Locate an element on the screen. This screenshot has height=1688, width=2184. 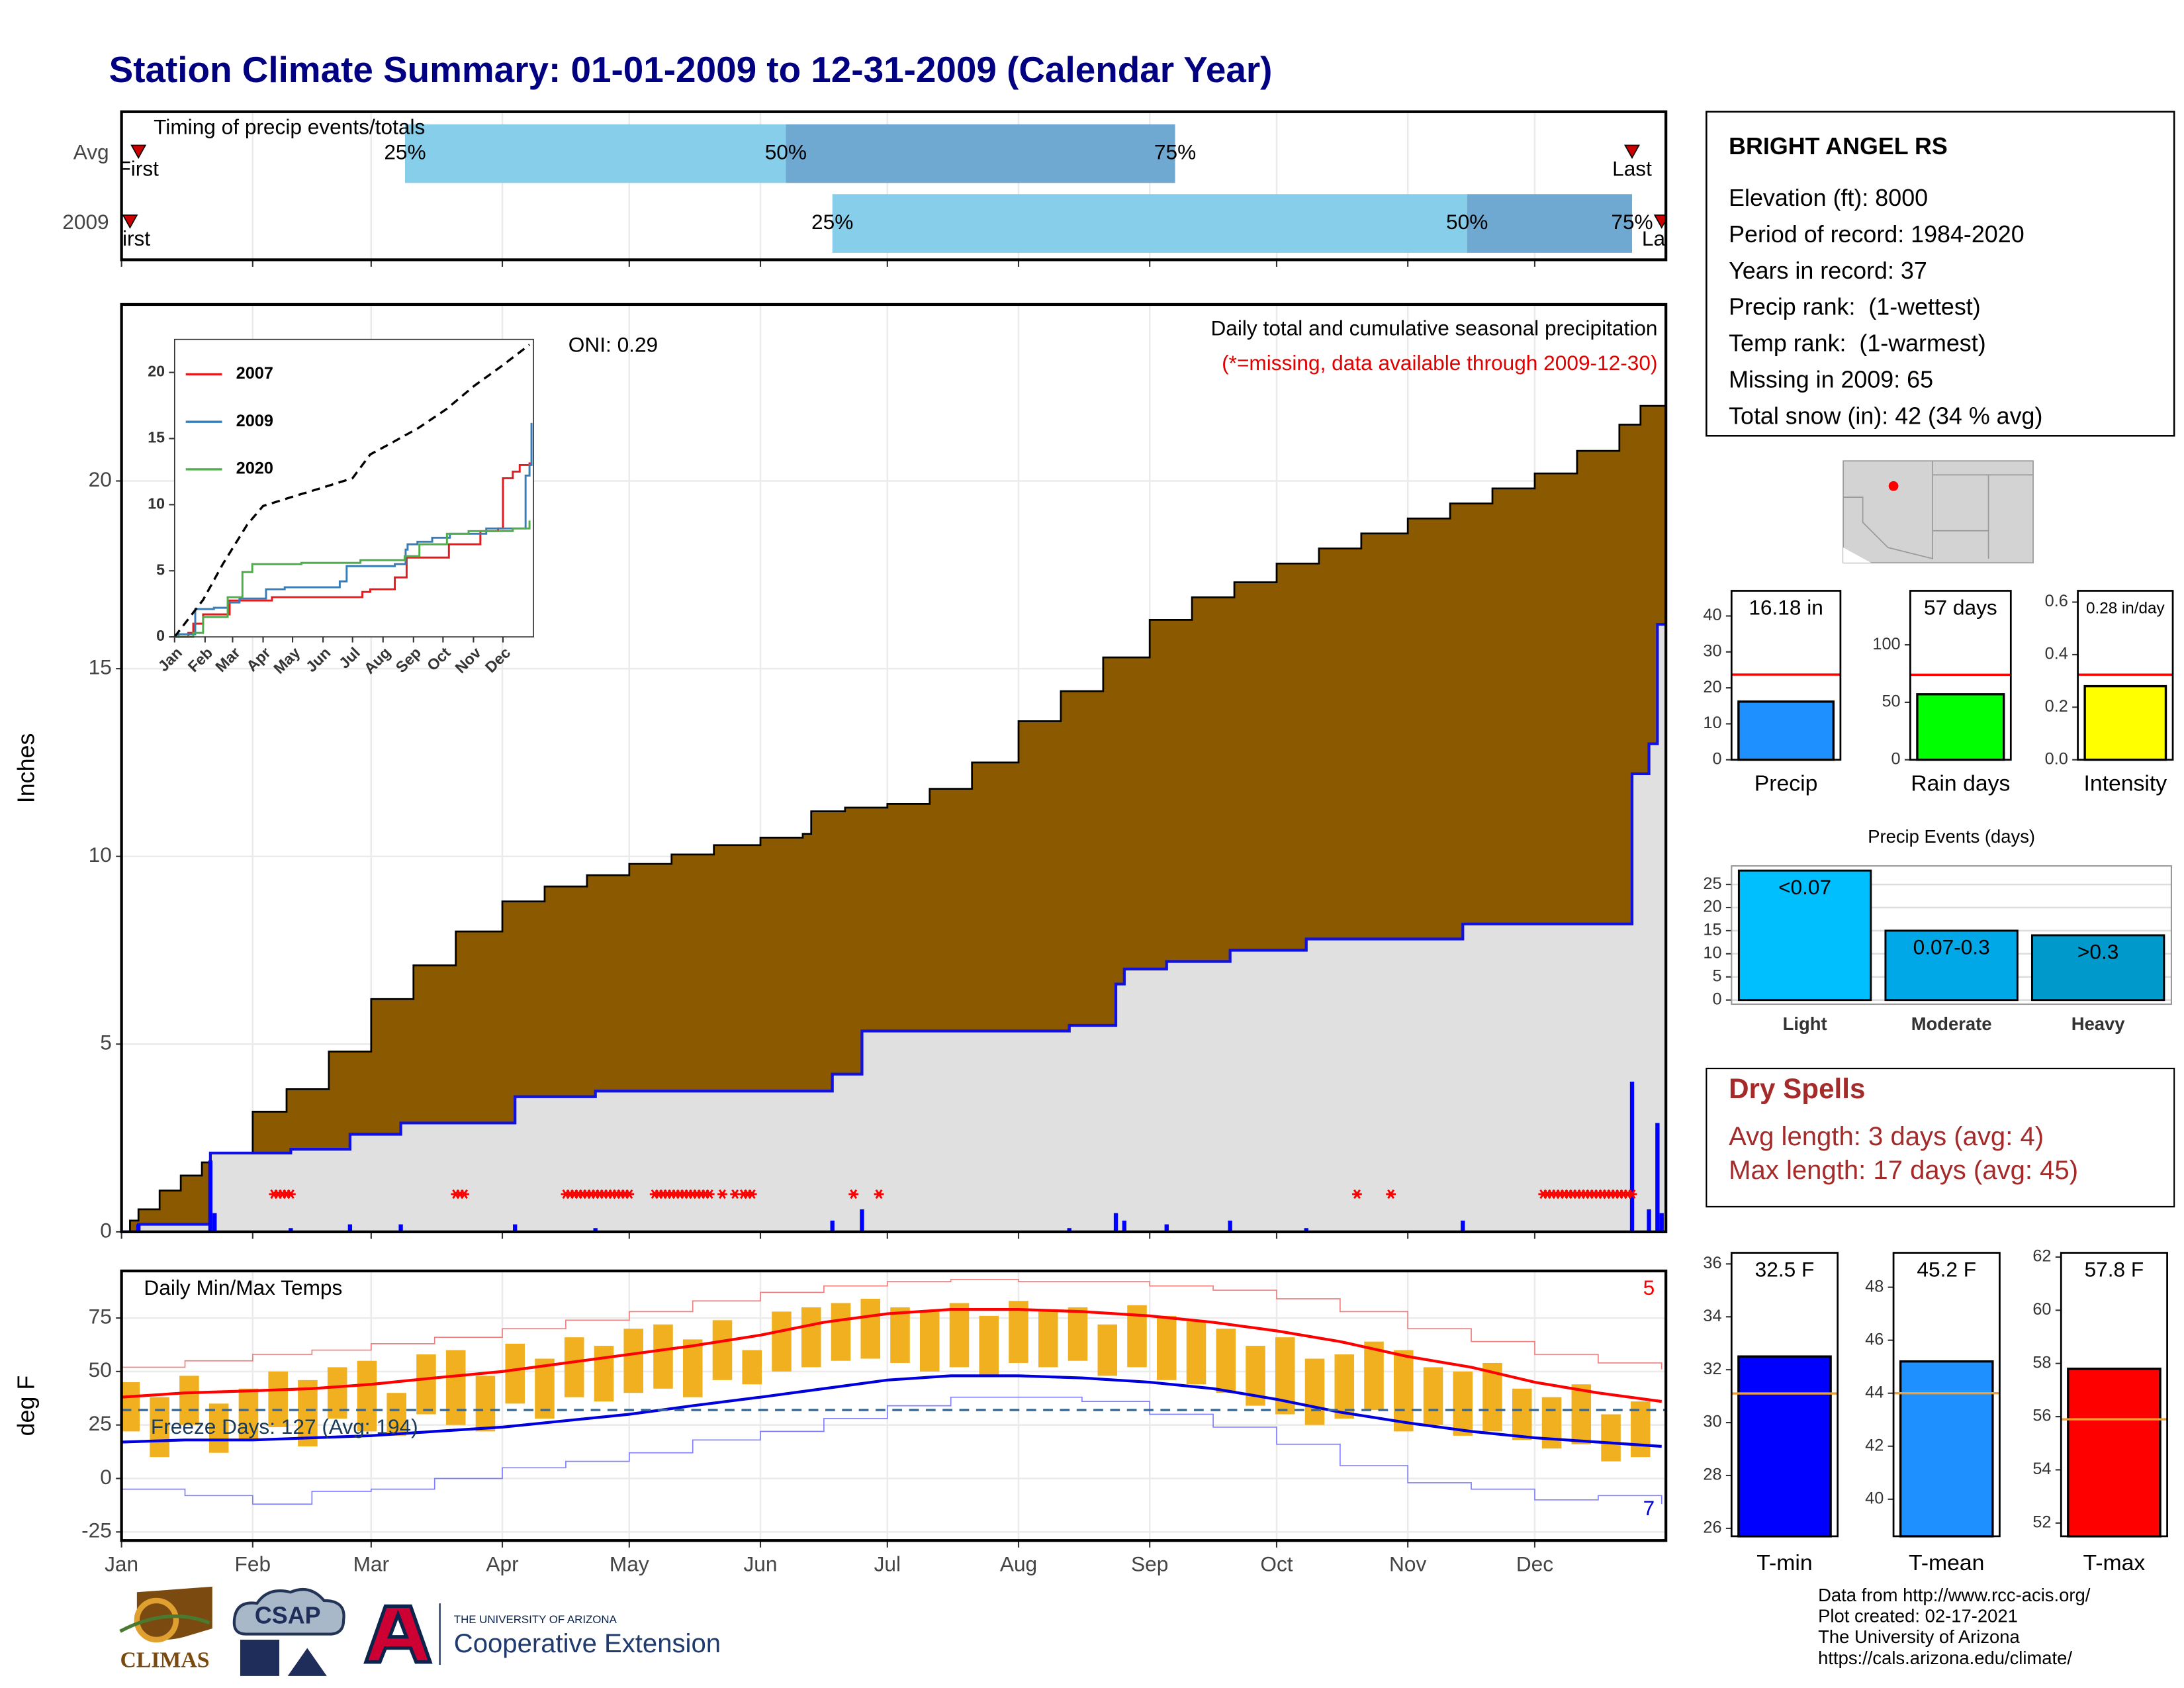
dry-spells-line: Max length: 17 days (avg: 45) is located at coordinates (1903, 1170).